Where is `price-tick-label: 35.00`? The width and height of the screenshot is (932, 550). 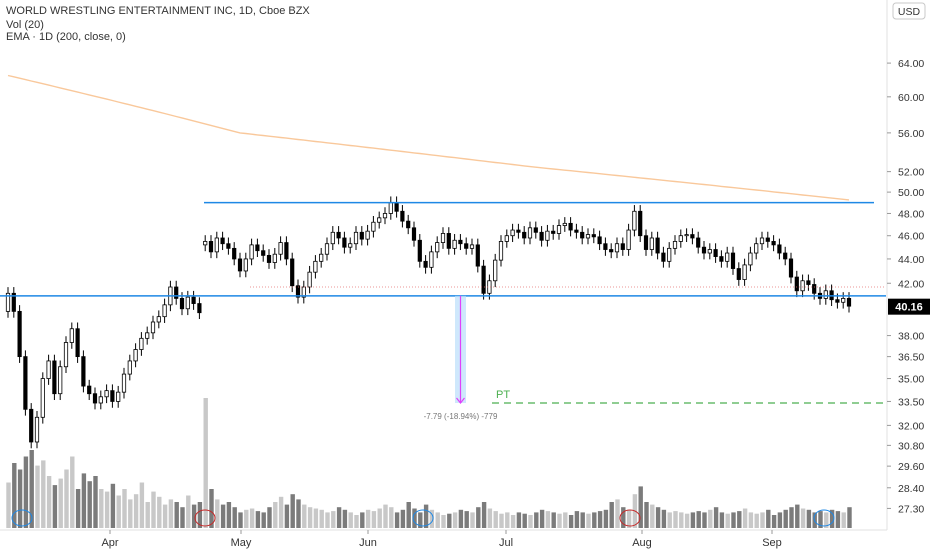
price-tick-label: 35.00 is located at coordinates (911, 380).